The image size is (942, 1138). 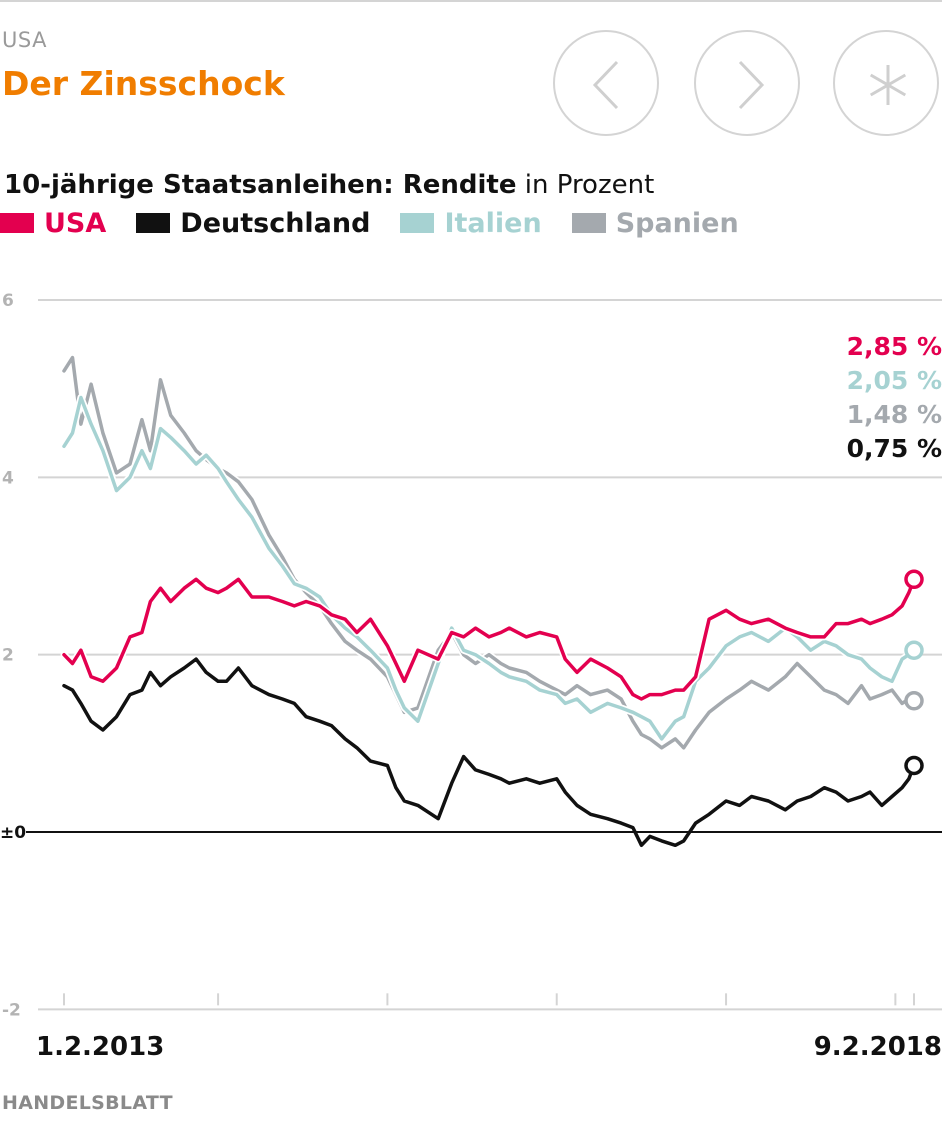 I want to click on value-label-3: 0,75 %, so click(x=894, y=448).